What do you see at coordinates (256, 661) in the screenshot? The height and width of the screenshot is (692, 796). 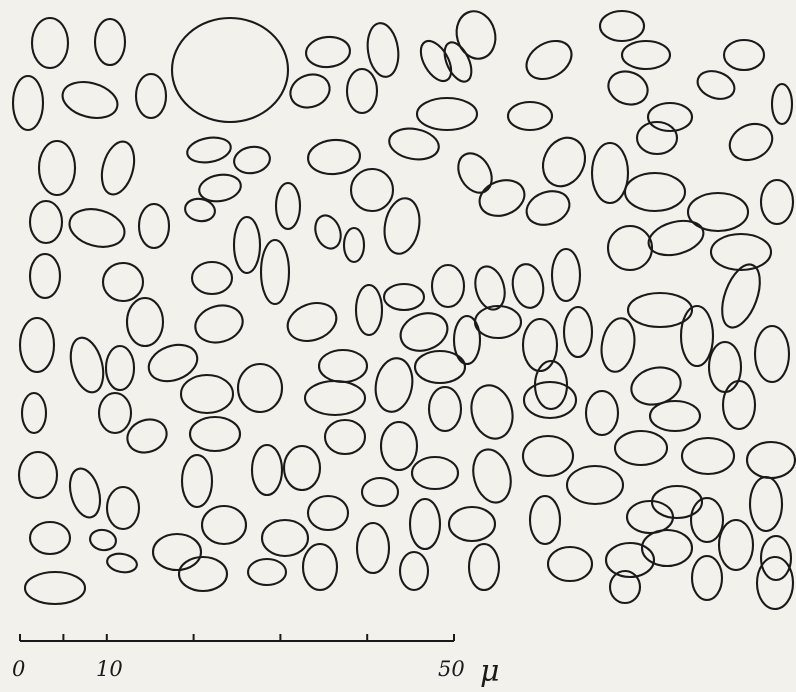 I see `scale-bar: 0 10 50 μ` at bounding box center [256, 661].